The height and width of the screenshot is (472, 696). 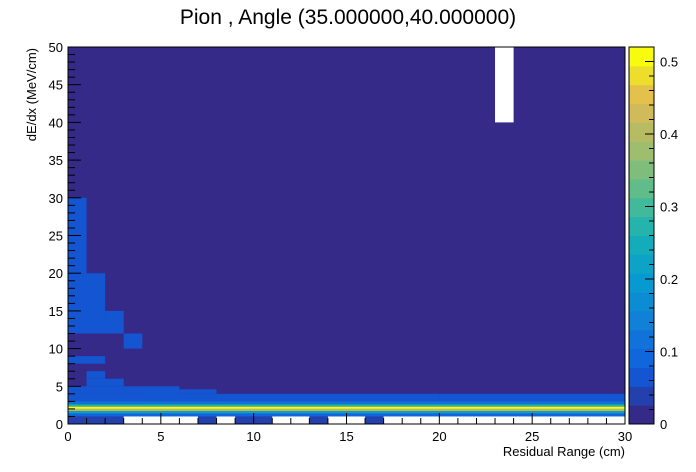 What do you see at coordinates (59, 386) in the screenshot?
I see `y-tick-label: 5` at bounding box center [59, 386].